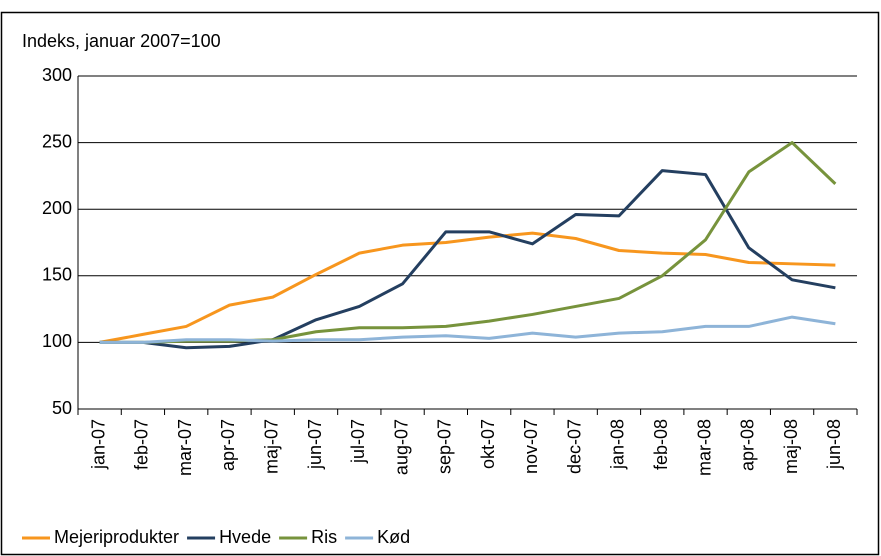 This screenshot has width=881, height=556. Describe the element at coordinates (488, 444) in the screenshot. I see `x-tick-label: okt-07` at that location.